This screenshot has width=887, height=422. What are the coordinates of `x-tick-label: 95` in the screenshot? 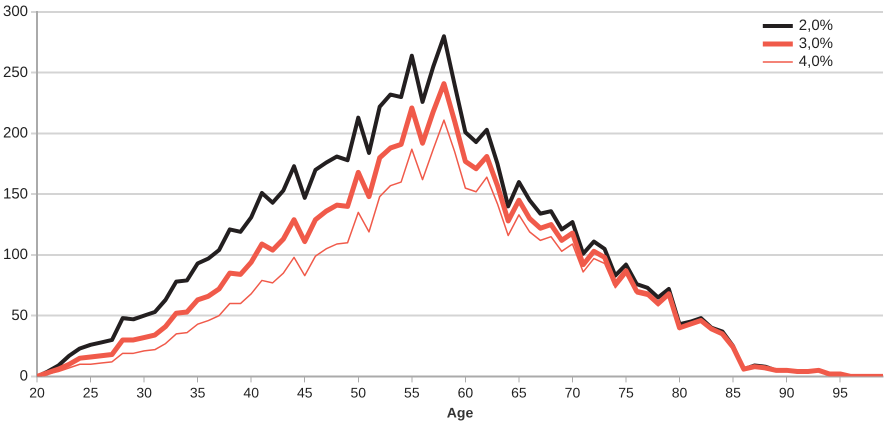 It's located at (840, 392).